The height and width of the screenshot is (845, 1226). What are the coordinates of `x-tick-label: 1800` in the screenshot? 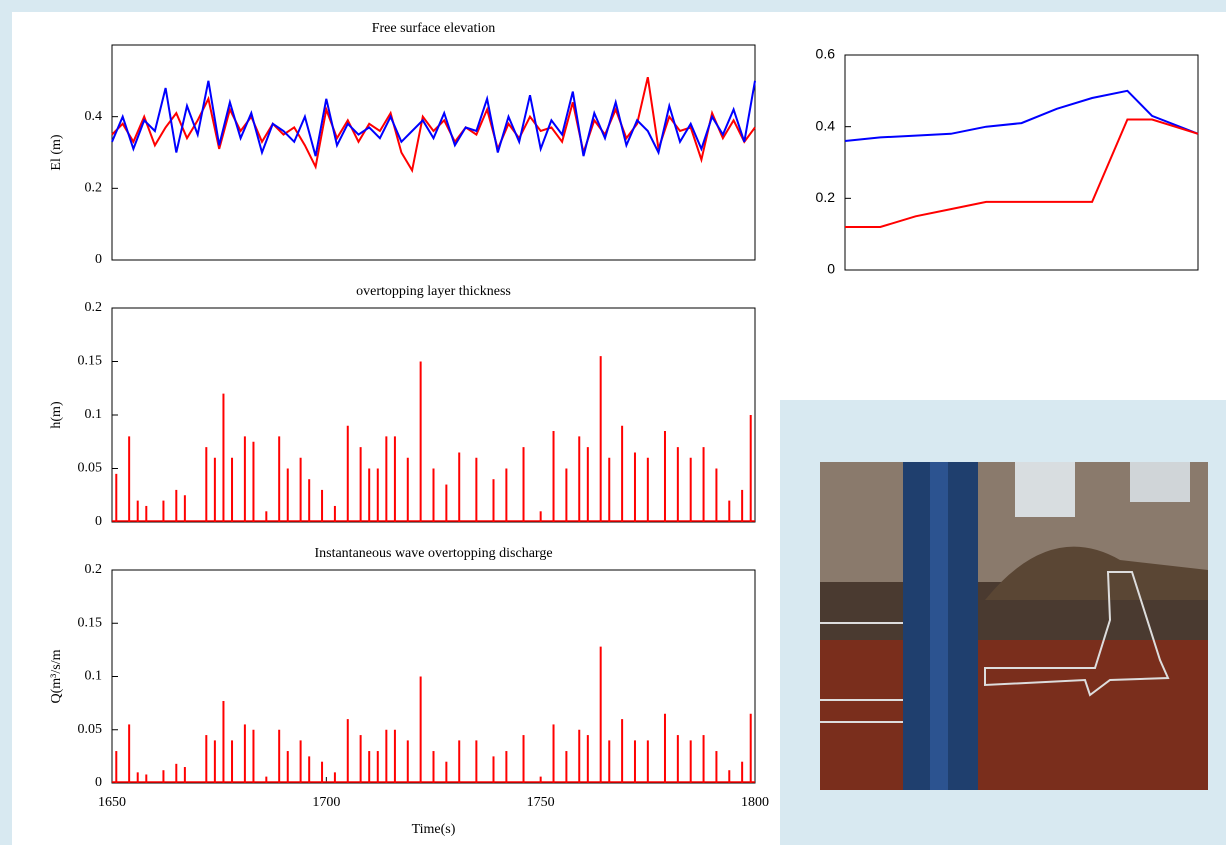 It's located at (755, 802).